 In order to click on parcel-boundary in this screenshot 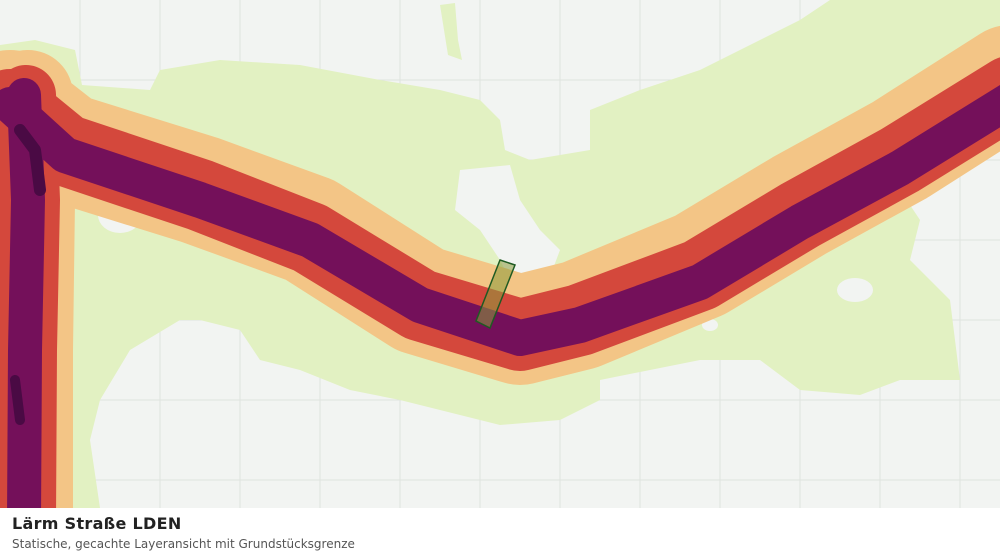, I will do `click(495, 294)`.